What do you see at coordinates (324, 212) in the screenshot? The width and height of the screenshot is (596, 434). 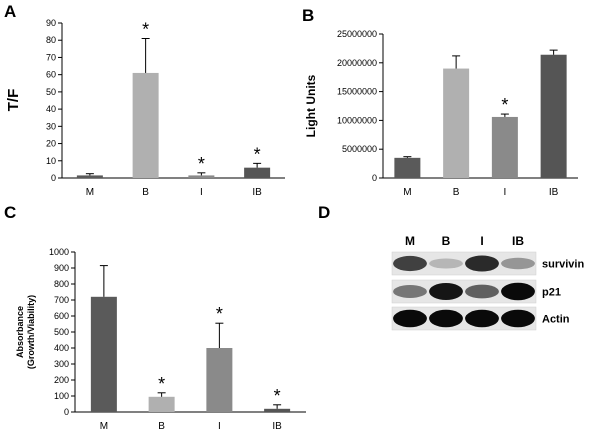 I see `panel-d-letter: D` at bounding box center [324, 212].